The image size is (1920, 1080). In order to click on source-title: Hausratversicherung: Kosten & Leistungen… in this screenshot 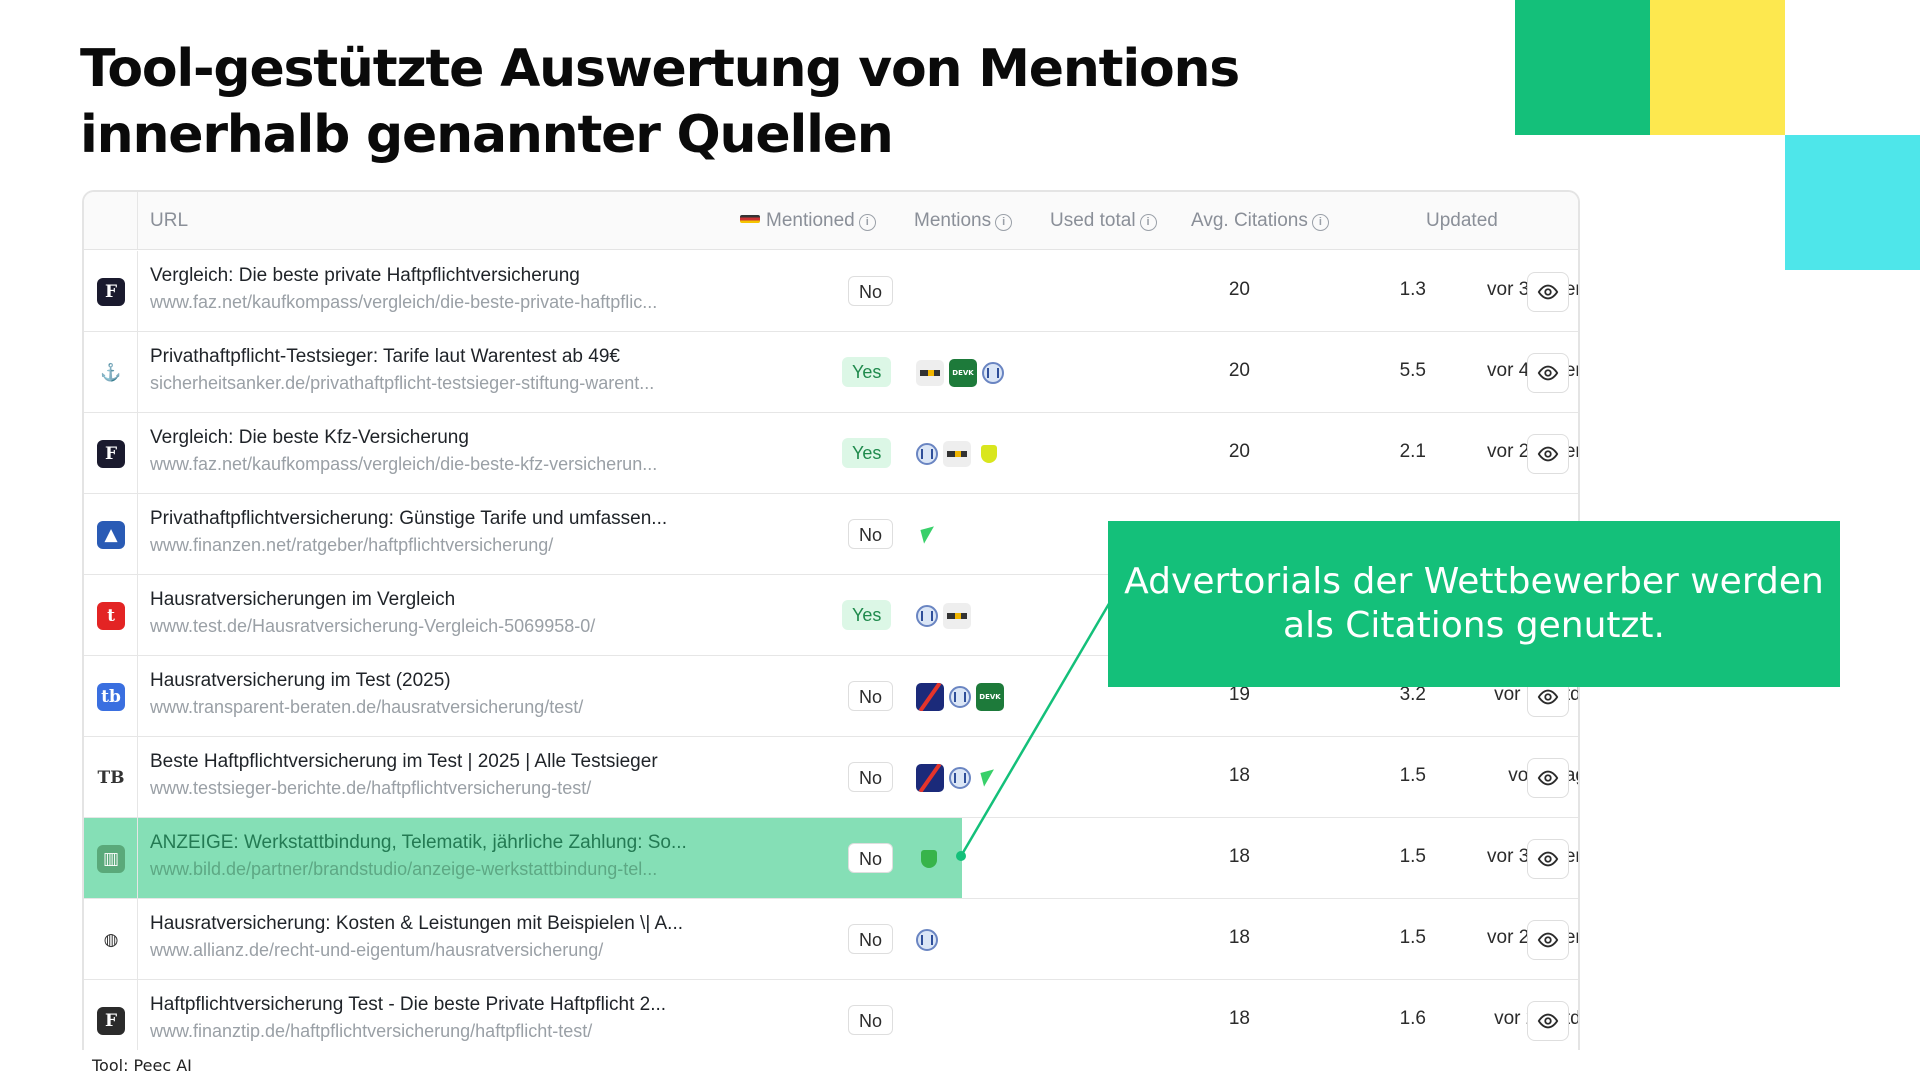, I will do `click(417, 923)`.